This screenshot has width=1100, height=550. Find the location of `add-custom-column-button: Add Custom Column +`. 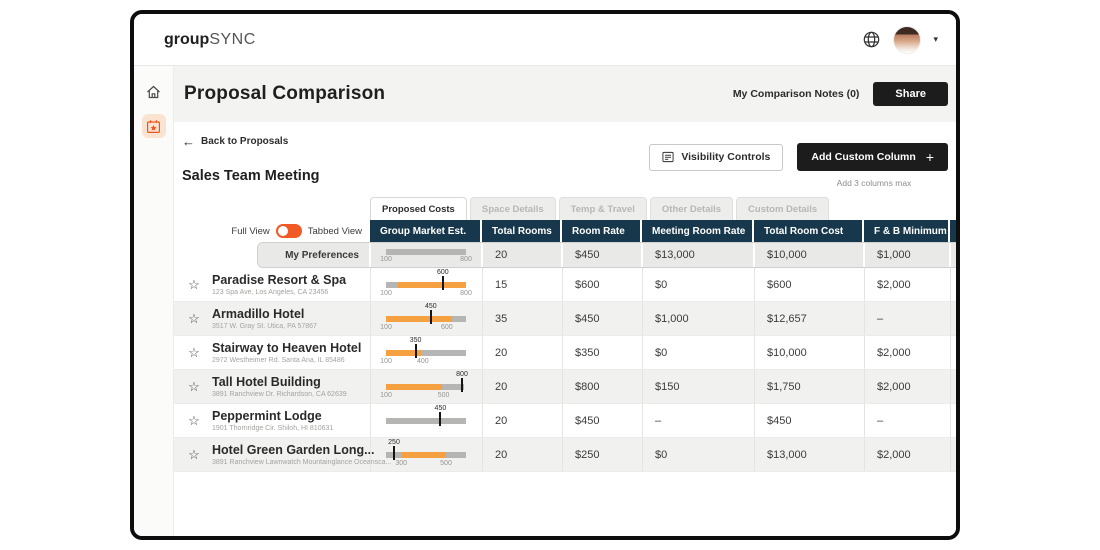

add-custom-column-button: Add Custom Column + is located at coordinates (872, 157).